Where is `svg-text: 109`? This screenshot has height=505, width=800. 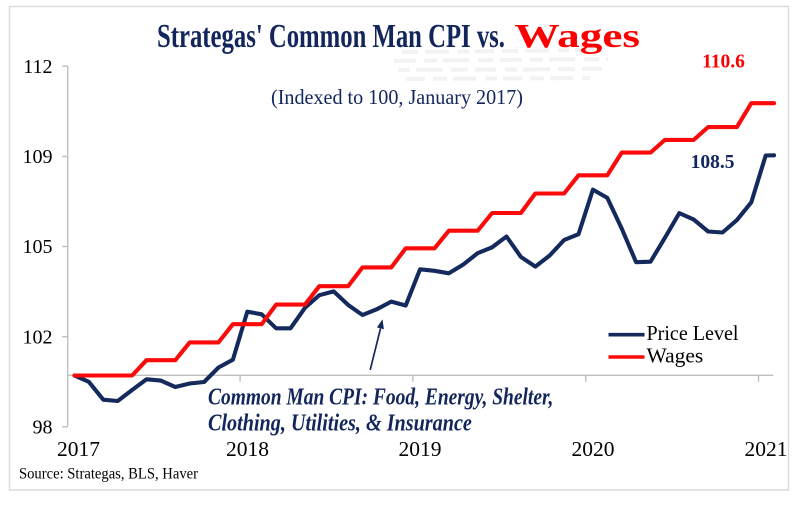 svg-text: 109 is located at coordinates (38, 157).